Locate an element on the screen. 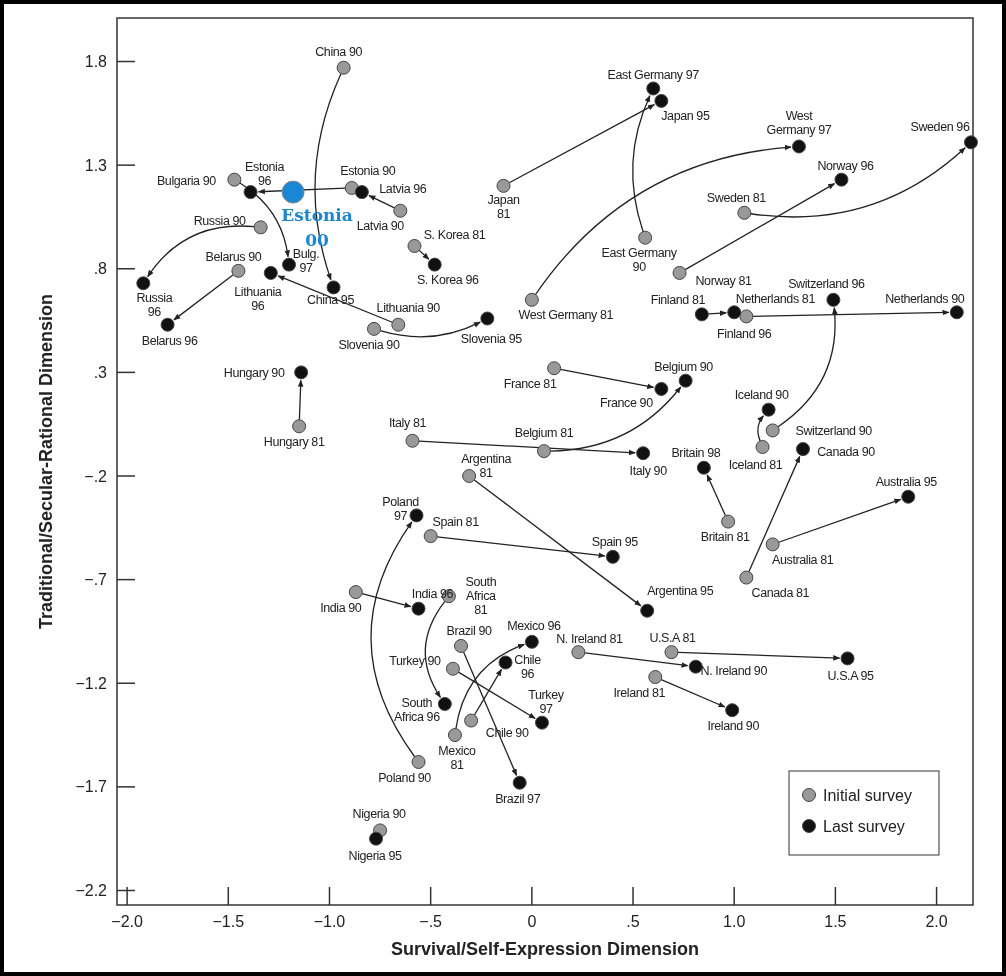  annotation: Hungary 81 is located at coordinates (294, 441).